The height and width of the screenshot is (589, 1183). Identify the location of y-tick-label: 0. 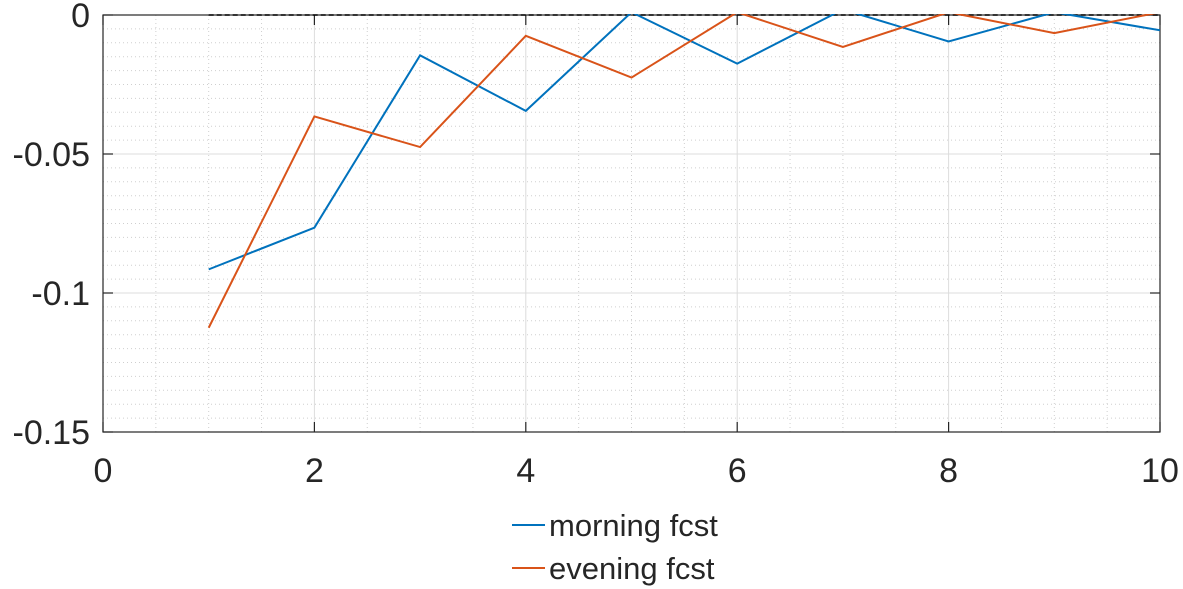
(80, 17).